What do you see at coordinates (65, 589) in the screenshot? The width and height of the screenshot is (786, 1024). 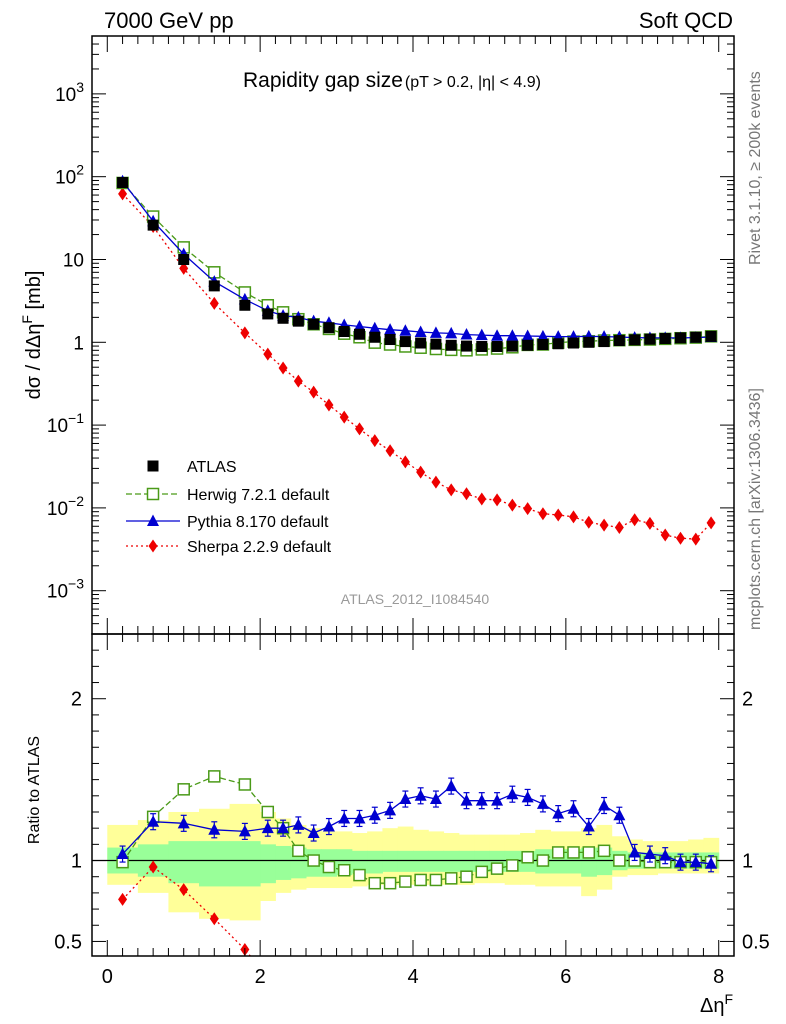 I see `y-tick-label-main: 10⁻³` at bounding box center [65, 589].